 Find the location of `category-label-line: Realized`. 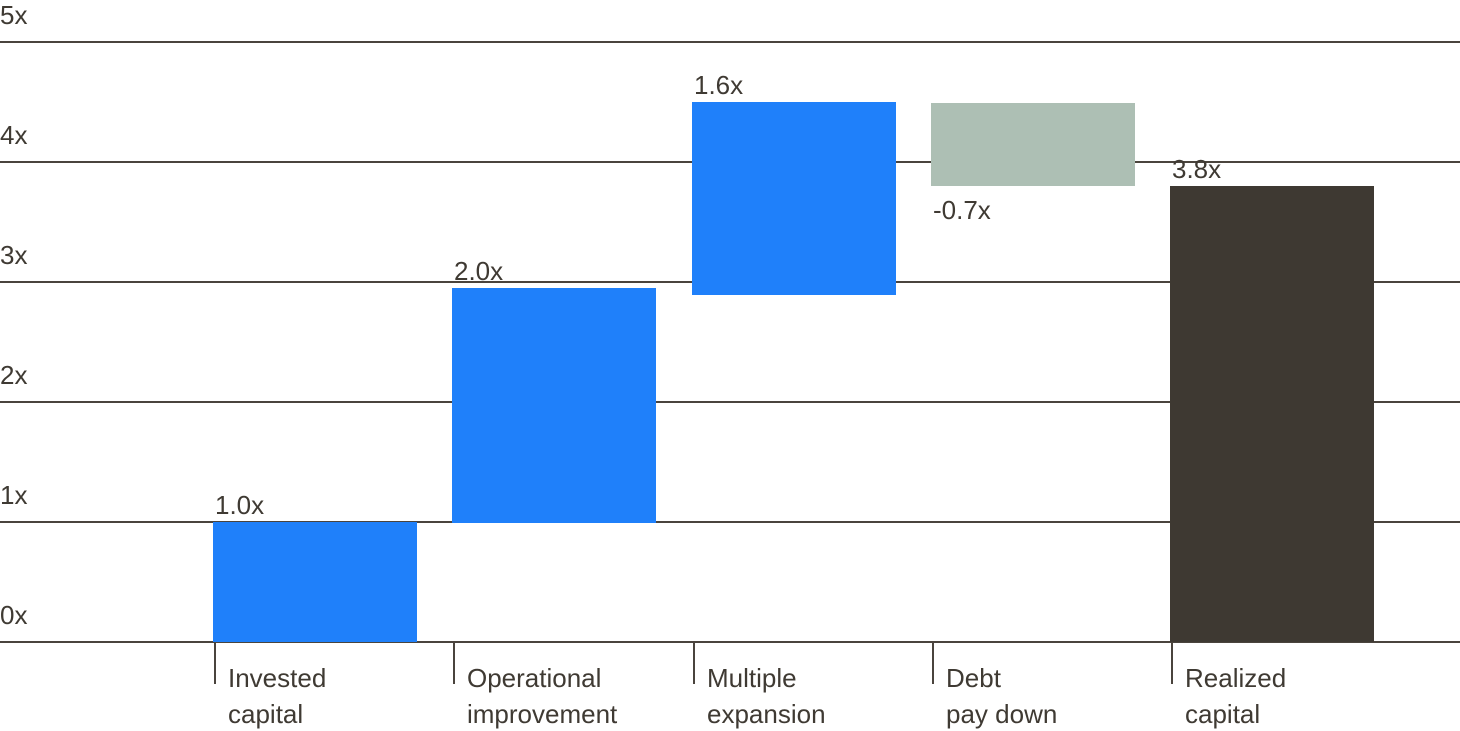

category-label-line: Realized is located at coordinates (1236, 678).